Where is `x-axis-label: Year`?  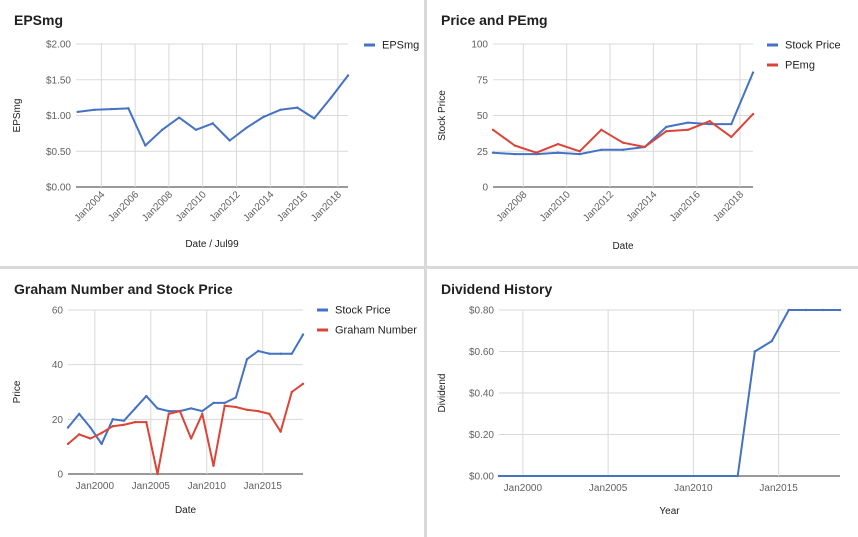 x-axis-label: Year is located at coordinates (669, 511).